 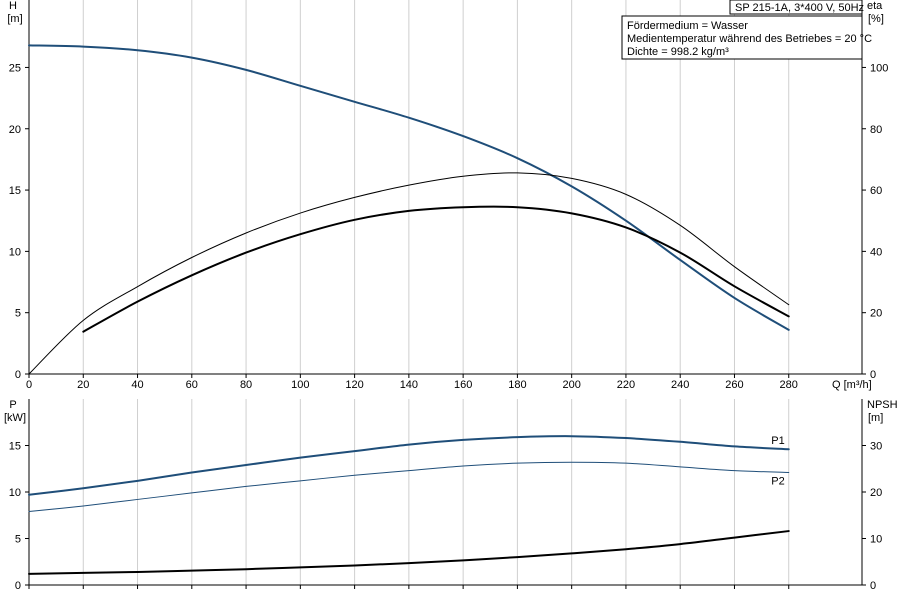 What do you see at coordinates (626, 385) in the screenshot?
I see `top-xtick-label-220: 220` at bounding box center [626, 385].